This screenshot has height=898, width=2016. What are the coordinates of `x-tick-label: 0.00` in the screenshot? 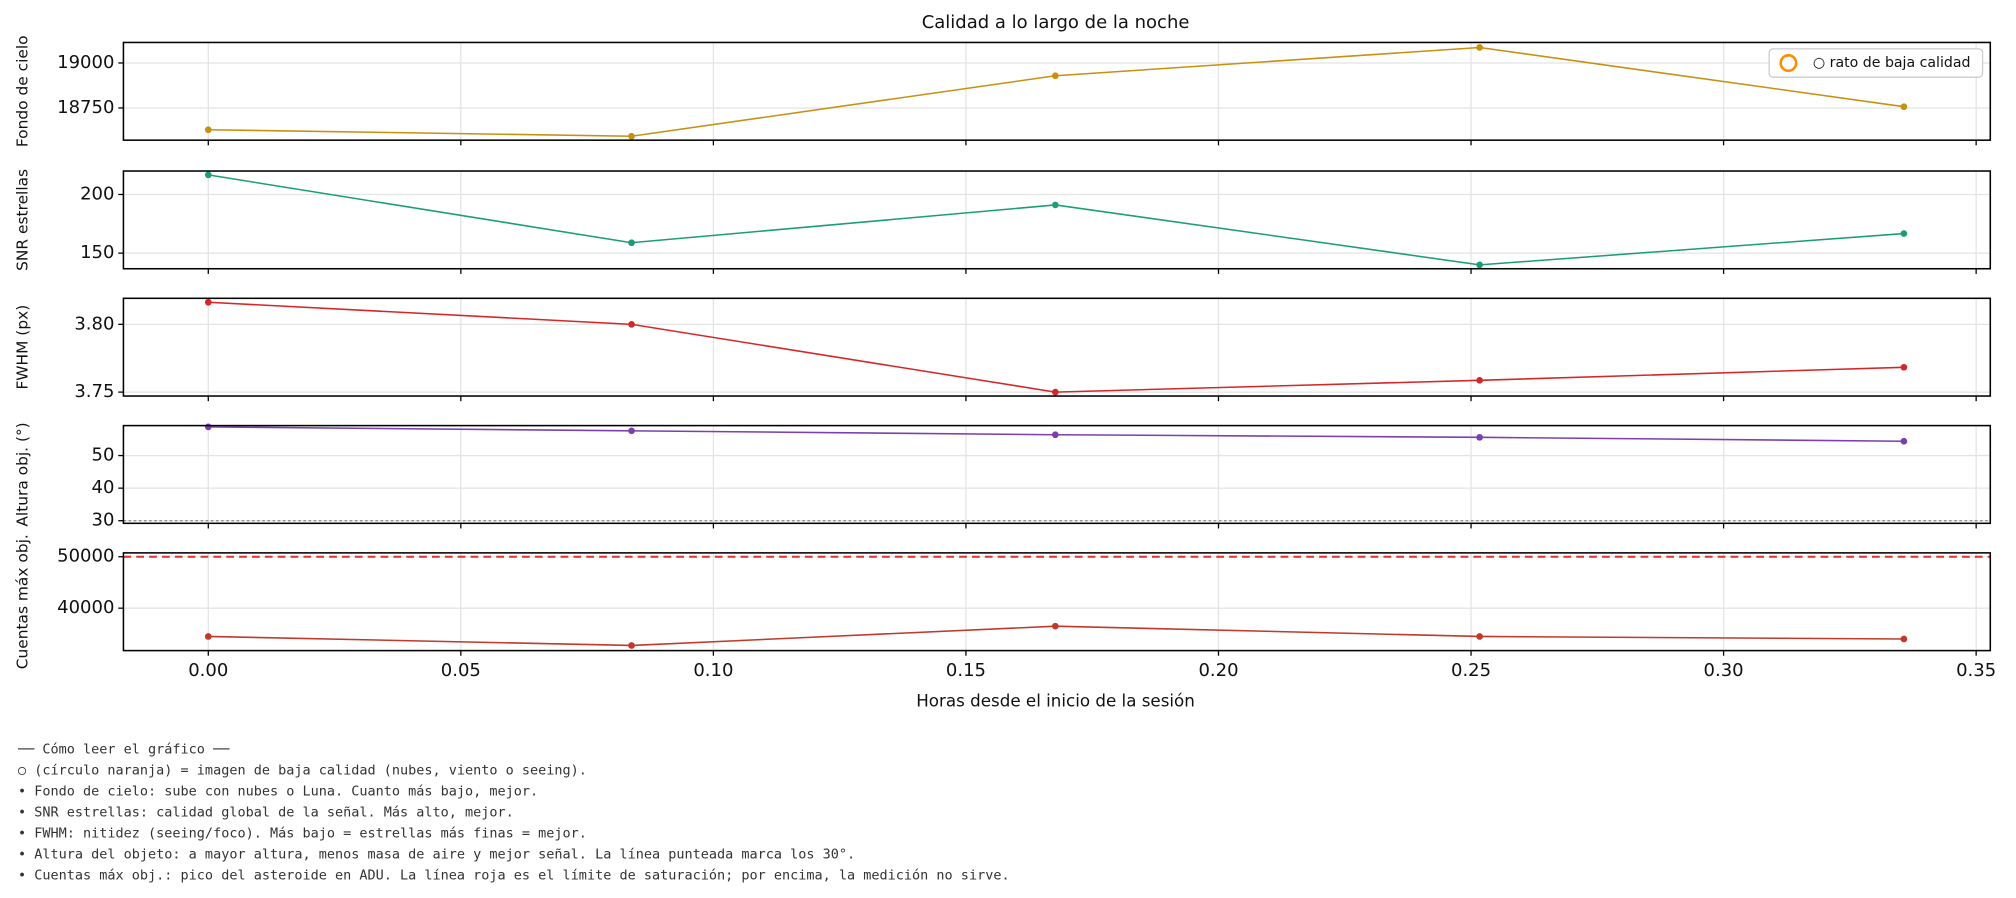 It's located at (208, 670).